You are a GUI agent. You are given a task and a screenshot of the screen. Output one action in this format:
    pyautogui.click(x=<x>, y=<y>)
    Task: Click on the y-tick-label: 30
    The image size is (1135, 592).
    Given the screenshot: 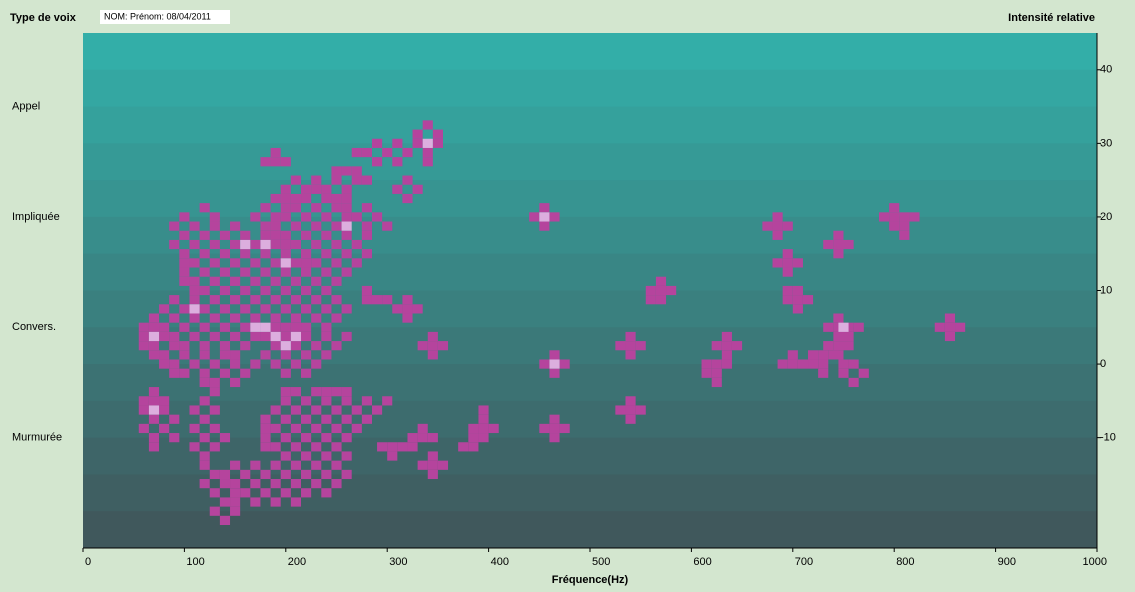 What is the action you would take?
    pyautogui.click(x=1106, y=143)
    